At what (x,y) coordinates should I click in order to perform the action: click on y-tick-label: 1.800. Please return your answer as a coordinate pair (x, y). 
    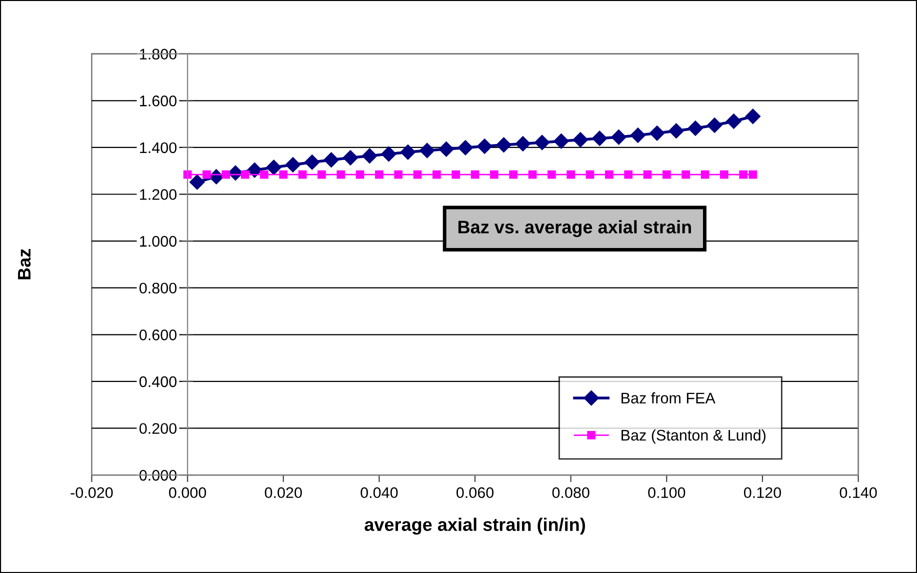
    Looking at the image, I should click on (158, 54).